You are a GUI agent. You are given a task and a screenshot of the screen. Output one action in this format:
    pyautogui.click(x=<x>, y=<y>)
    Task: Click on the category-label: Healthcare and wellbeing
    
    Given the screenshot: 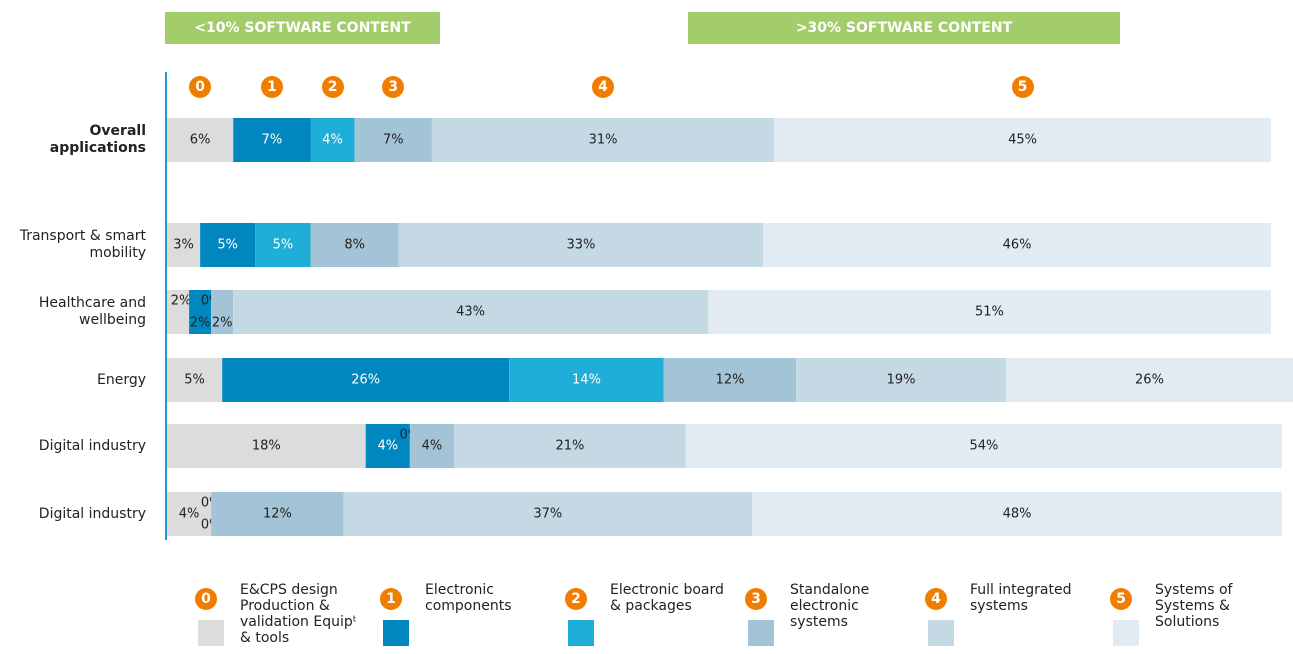 What is the action you would take?
    pyautogui.click(x=92, y=311)
    